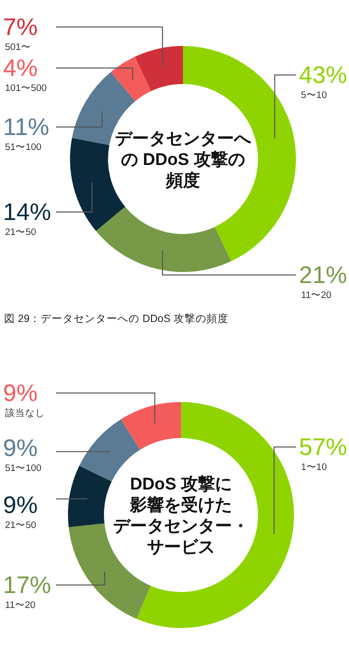 The height and width of the screenshot is (649, 349). I want to click on category: 101〜500, so click(26, 88).